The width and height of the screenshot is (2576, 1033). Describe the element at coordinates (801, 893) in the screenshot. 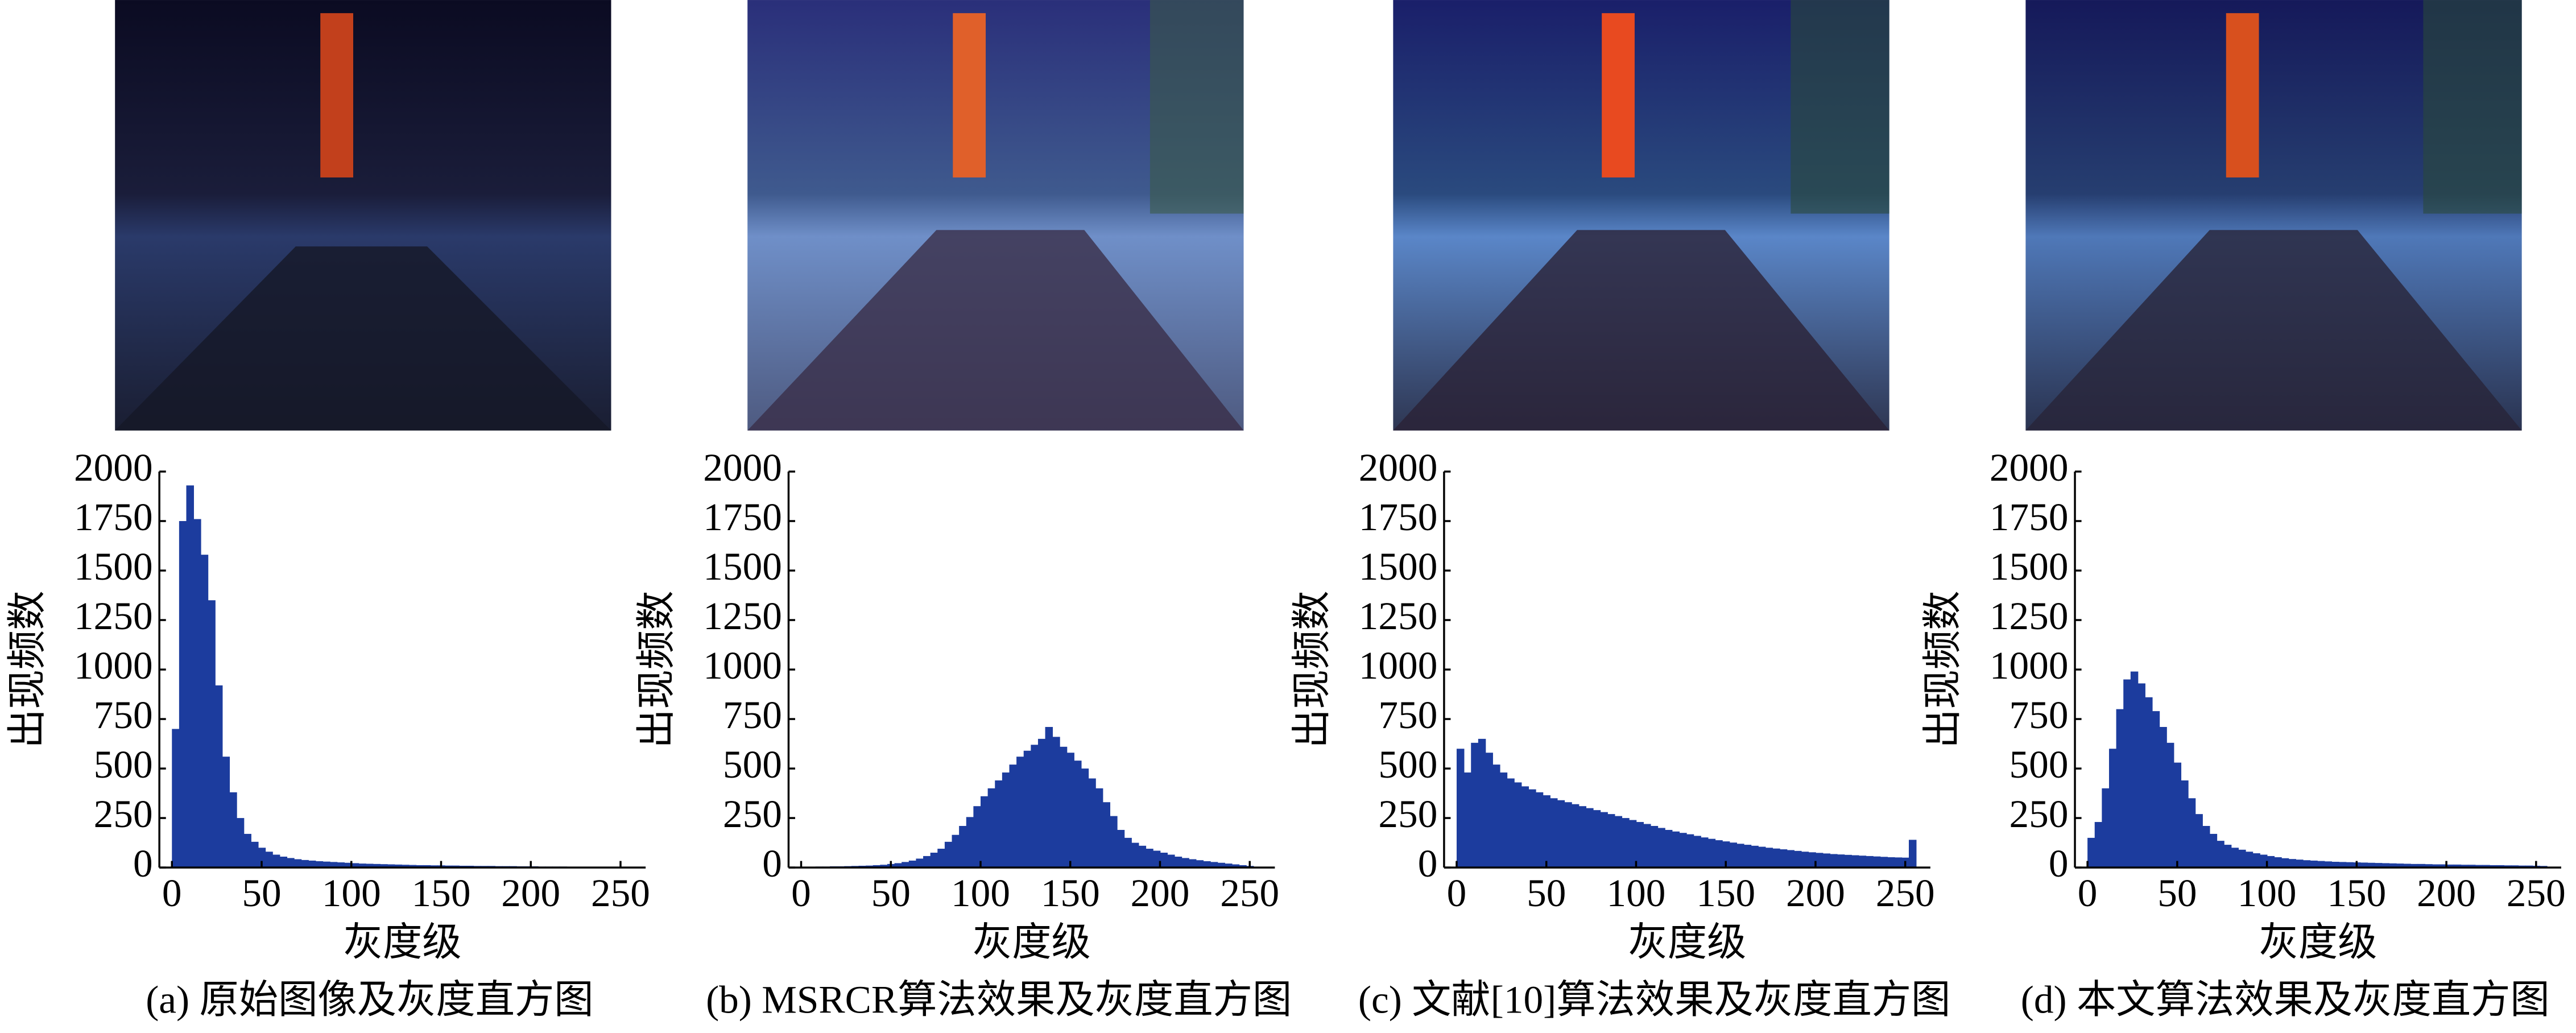

I see `x-tick-label: 0` at that location.